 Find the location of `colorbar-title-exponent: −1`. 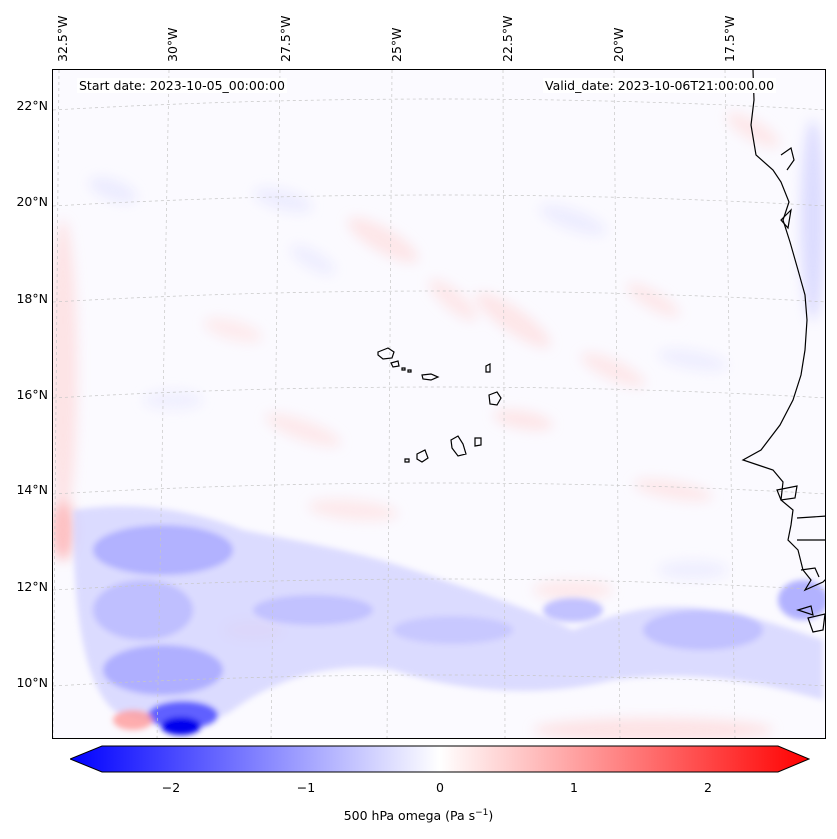

colorbar-title-exponent: −1 is located at coordinates (482, 813).